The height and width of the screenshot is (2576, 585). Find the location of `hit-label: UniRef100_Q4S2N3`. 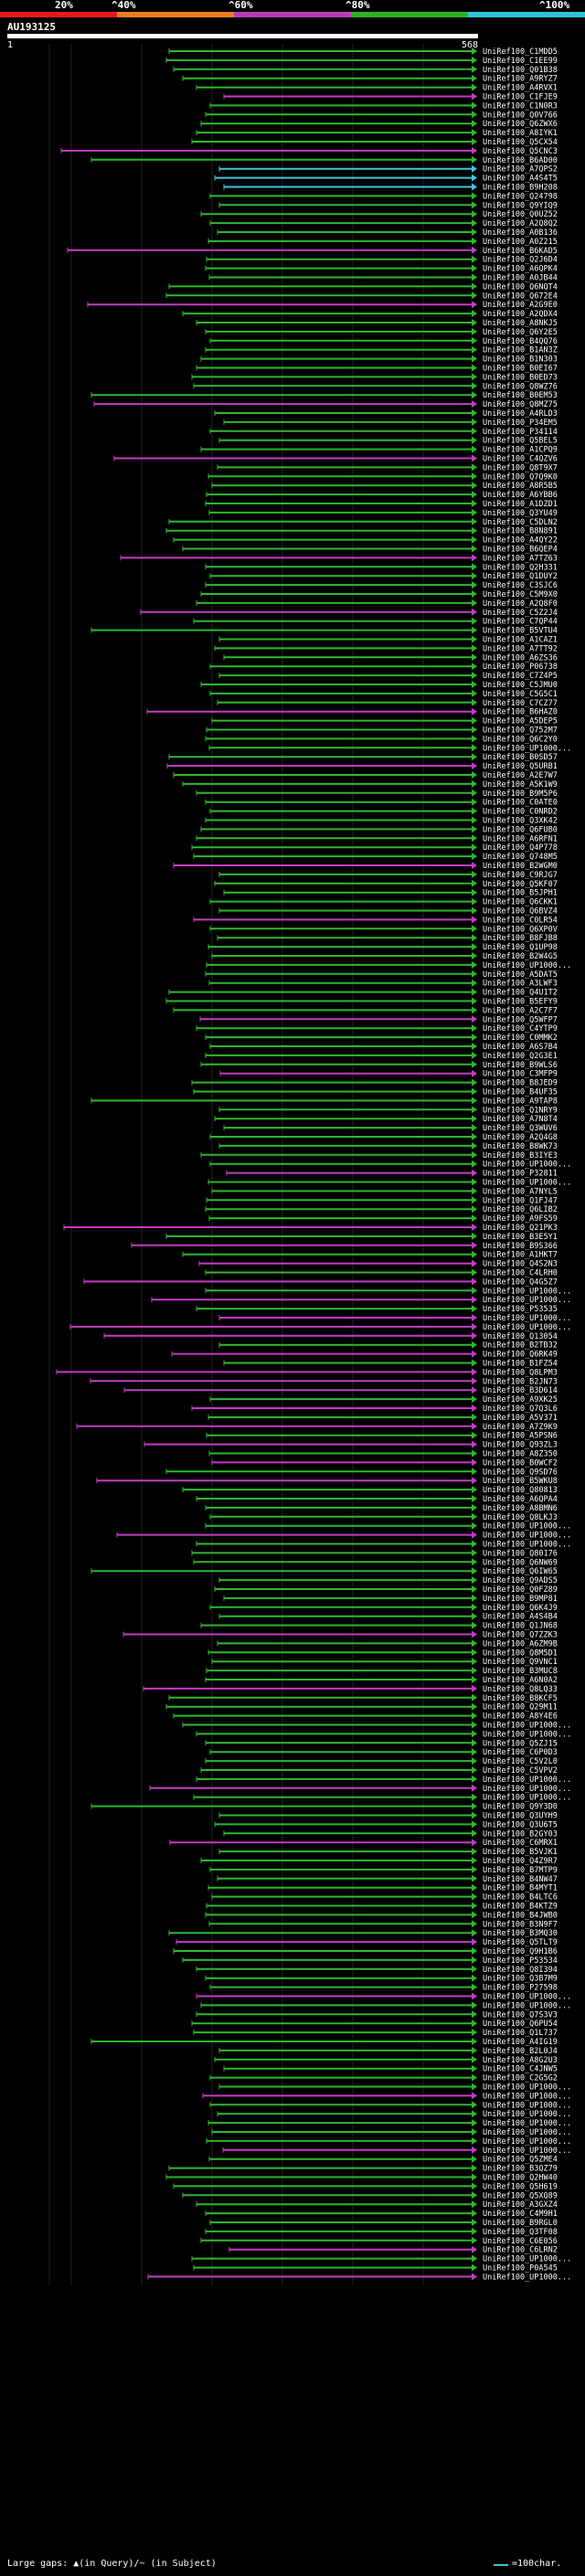

hit-label: UniRef100_Q4S2N3 is located at coordinates (520, 1264).